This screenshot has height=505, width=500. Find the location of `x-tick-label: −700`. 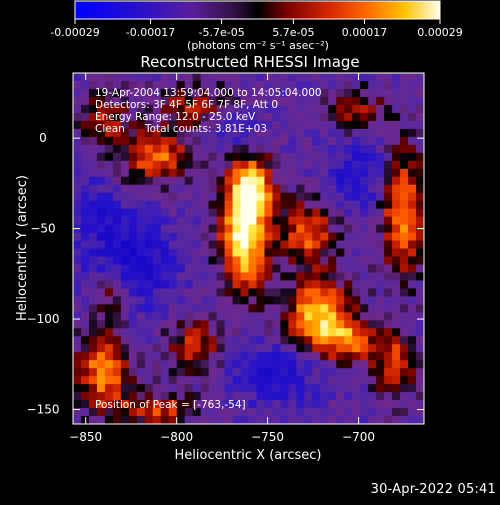

x-tick-label: −700 is located at coordinates (358, 437).